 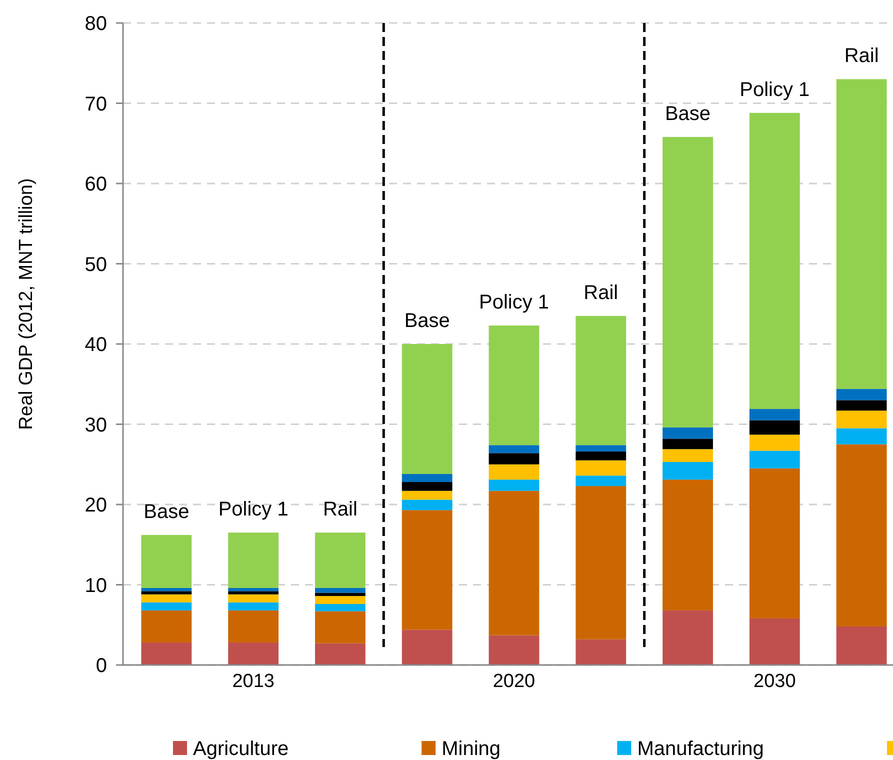 I want to click on y-tick-label: 80, so click(x=95, y=24).